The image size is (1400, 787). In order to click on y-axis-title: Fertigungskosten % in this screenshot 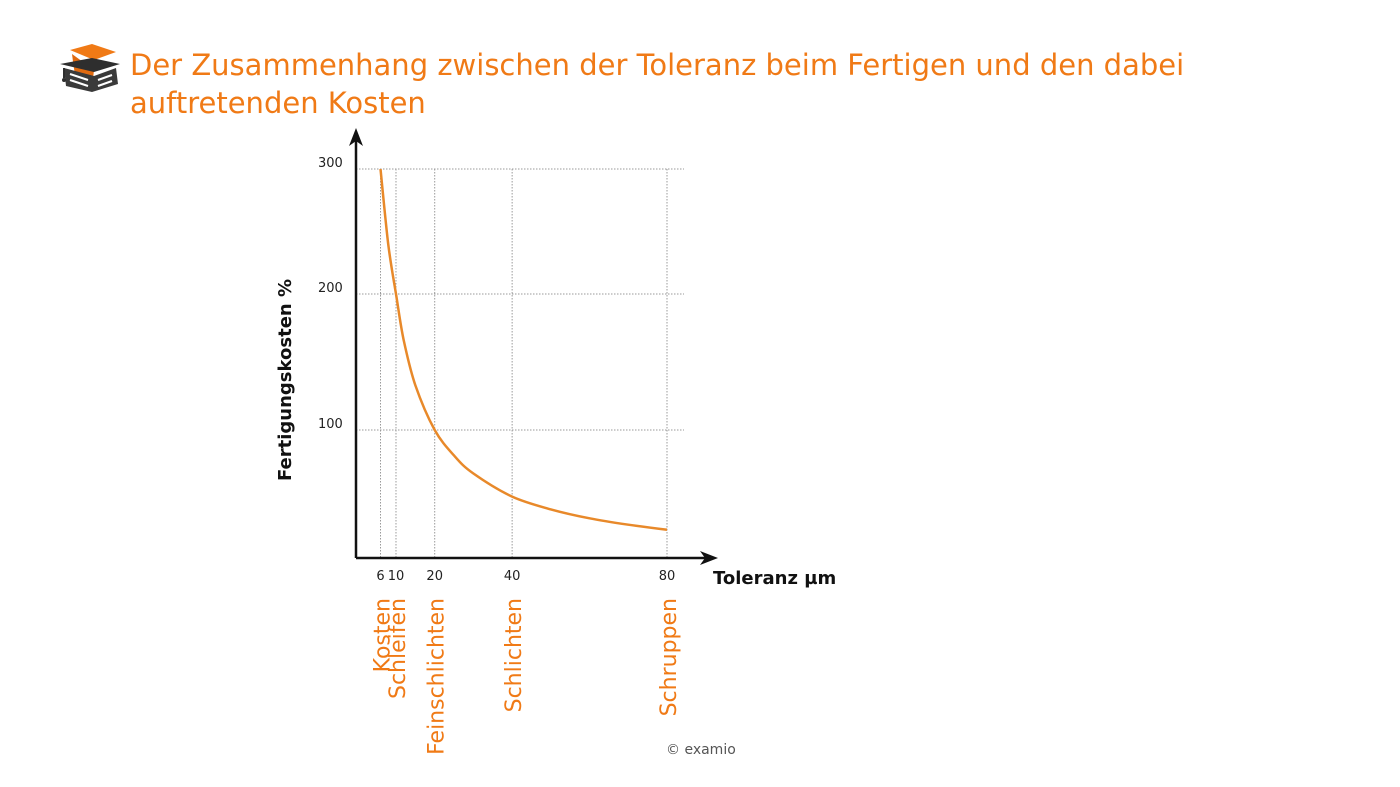, I will do `click(285, 380)`.